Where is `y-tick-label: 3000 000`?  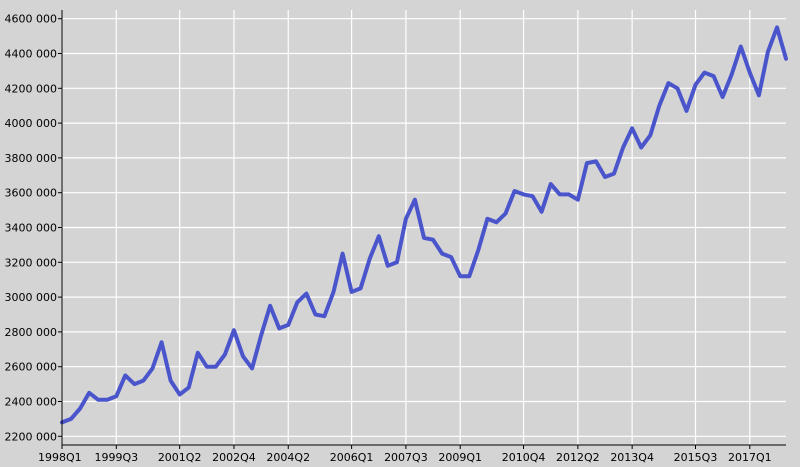
y-tick-label: 3000 000 is located at coordinates (31, 297).